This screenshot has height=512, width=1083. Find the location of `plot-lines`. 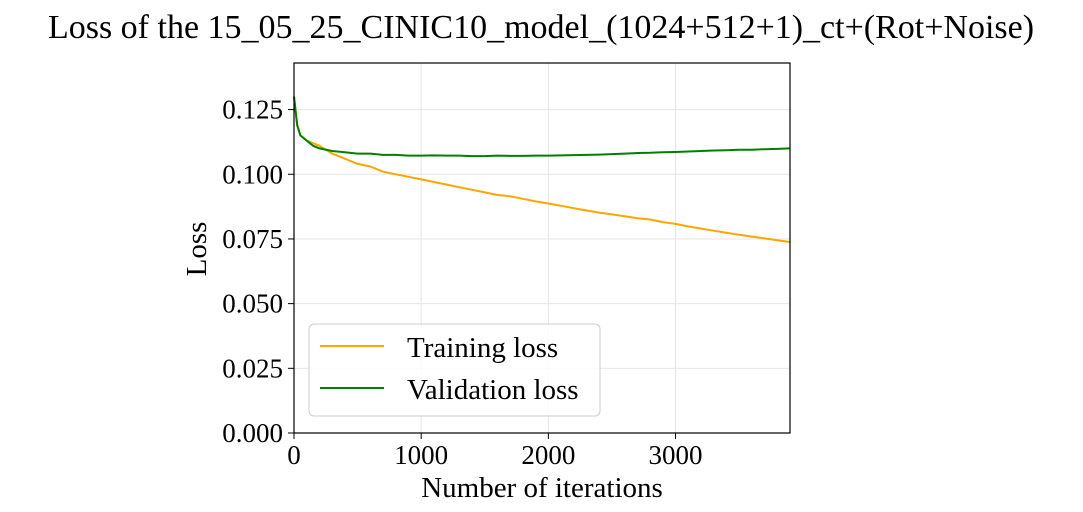

plot-lines is located at coordinates (542, 169).